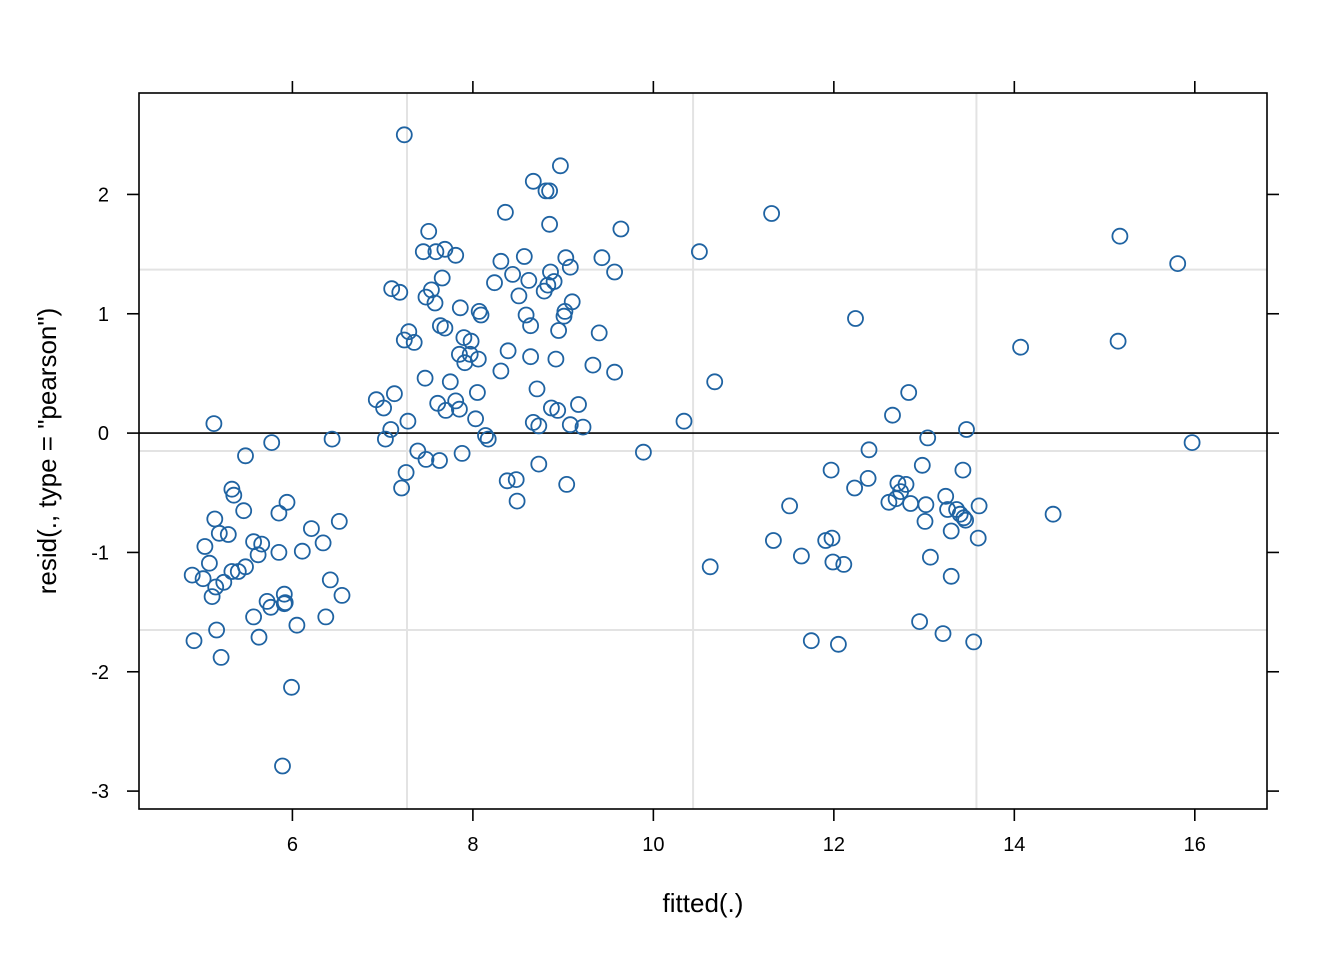 Image resolution: width=1344 pixels, height=960 pixels. Describe the element at coordinates (653, 845) in the screenshot. I see `x-tick-label-2: 10` at that location.